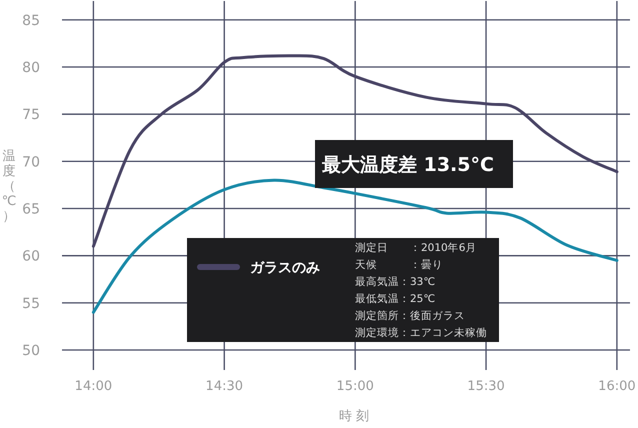 The width and height of the screenshot is (638, 428). Describe the element at coordinates (93, 386) in the screenshot. I see `x-tick-label: 14:00` at that location.